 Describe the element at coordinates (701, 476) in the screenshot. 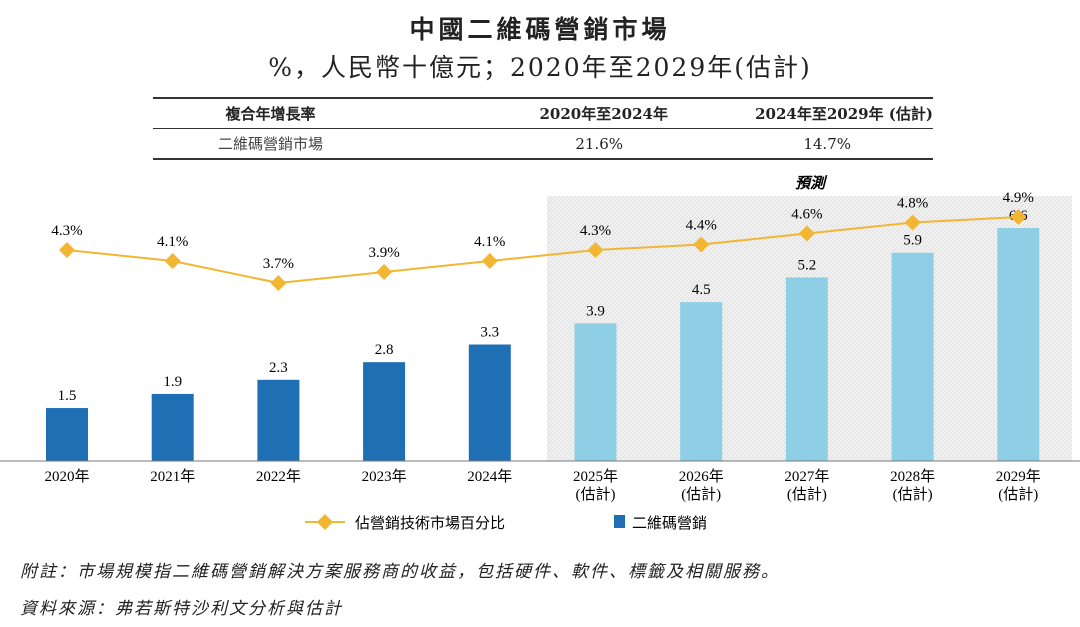

I see `x-tick-label: 2026年` at that location.